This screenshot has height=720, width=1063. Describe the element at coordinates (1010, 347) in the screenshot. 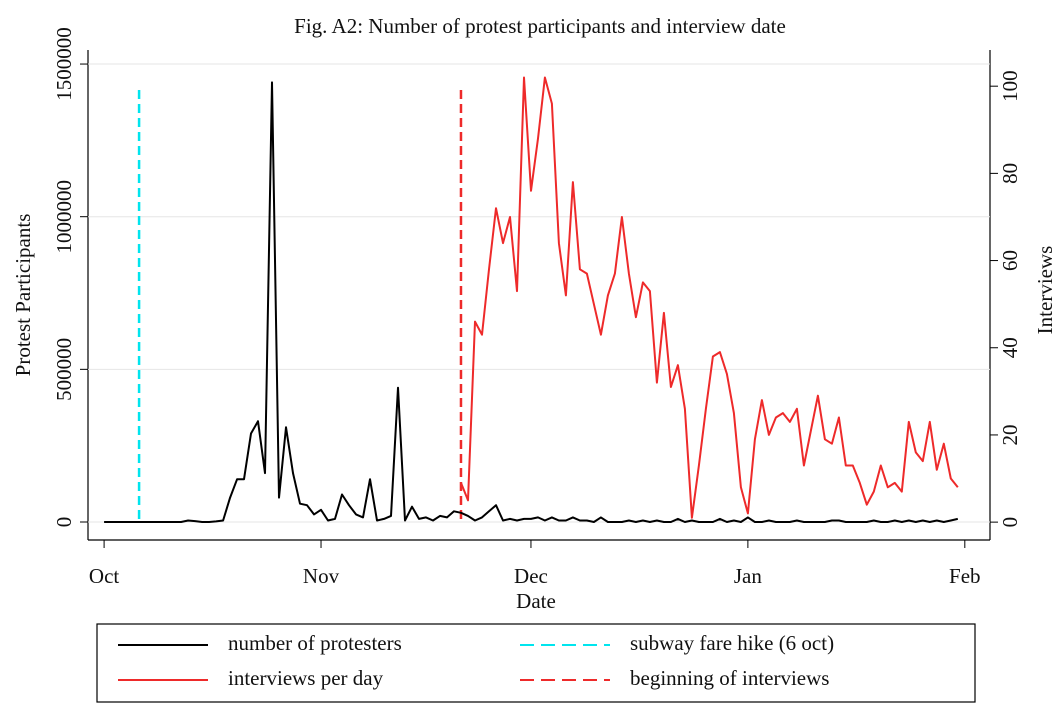

I see `y2-tick-label: 40` at that location.